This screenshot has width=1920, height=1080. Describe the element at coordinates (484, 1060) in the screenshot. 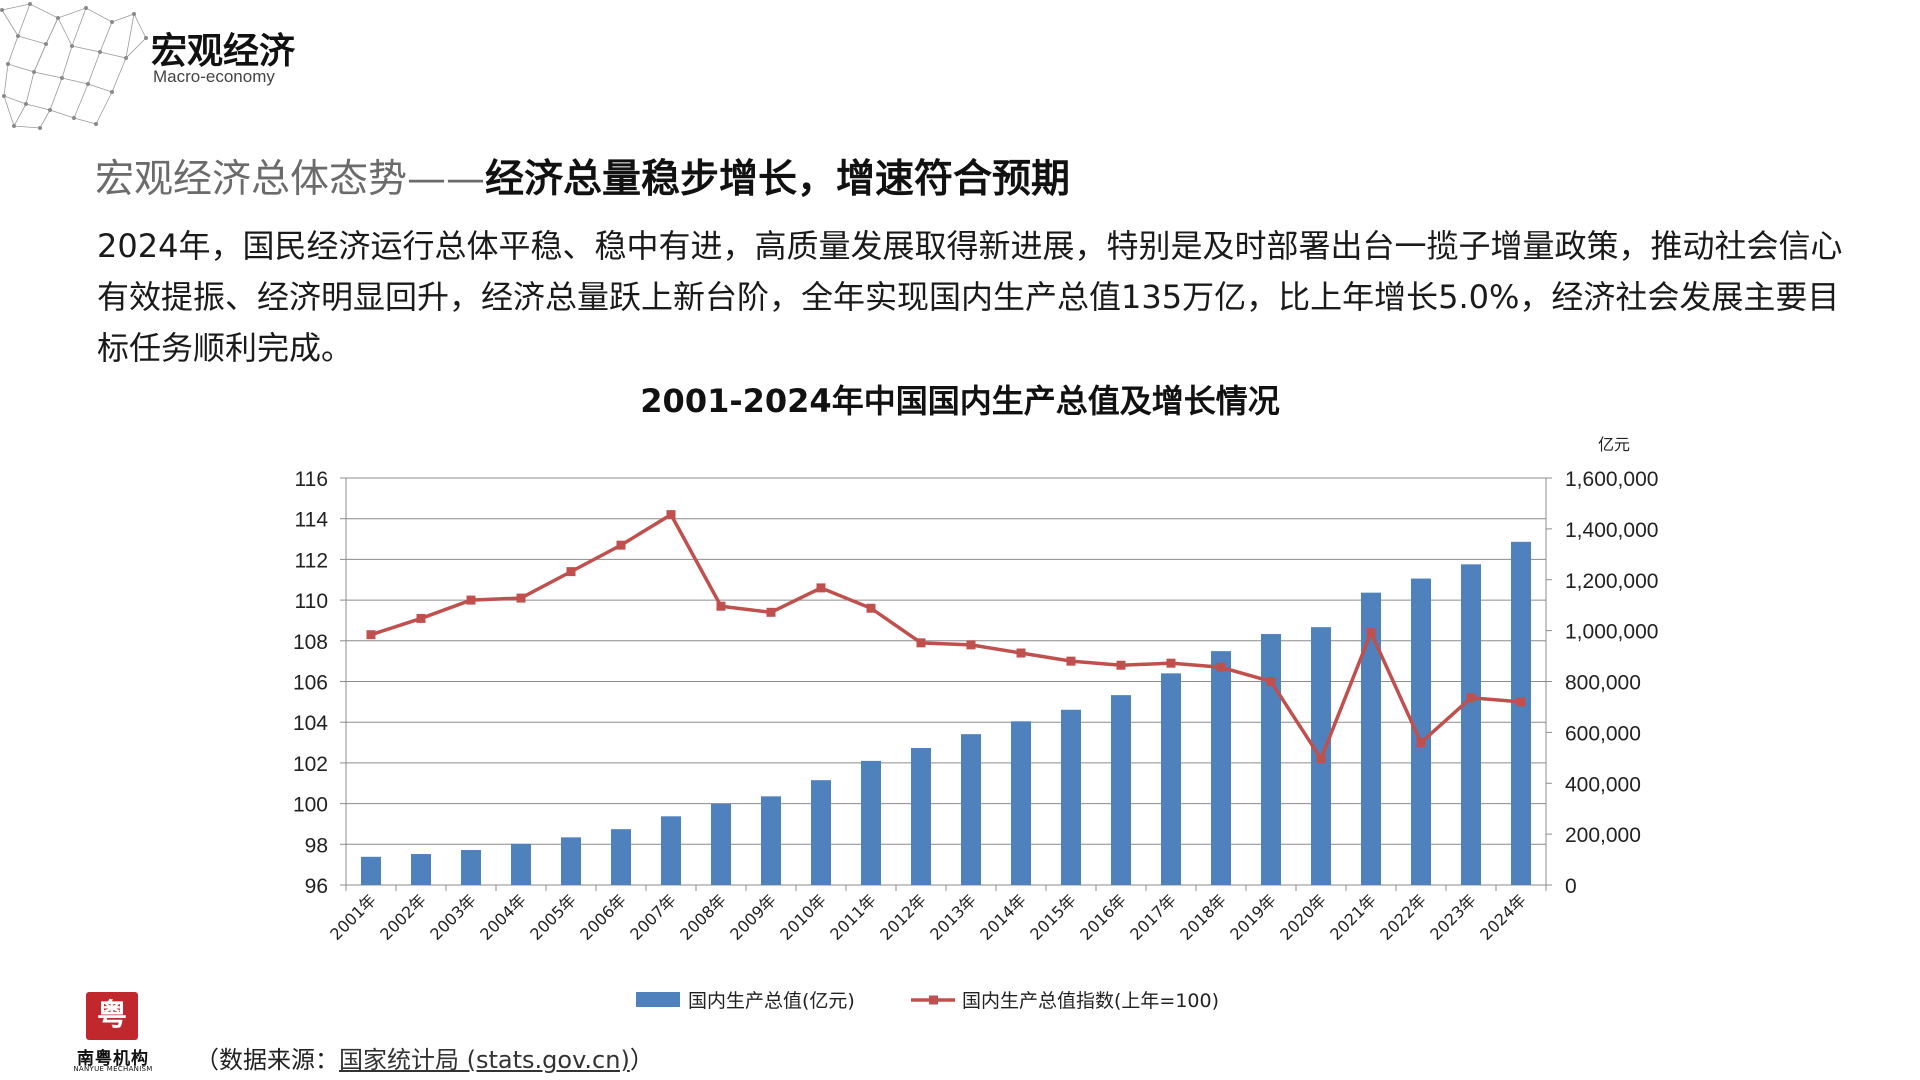

I see `source-link: 国家统计局 (stats.gov.cn)` at that location.